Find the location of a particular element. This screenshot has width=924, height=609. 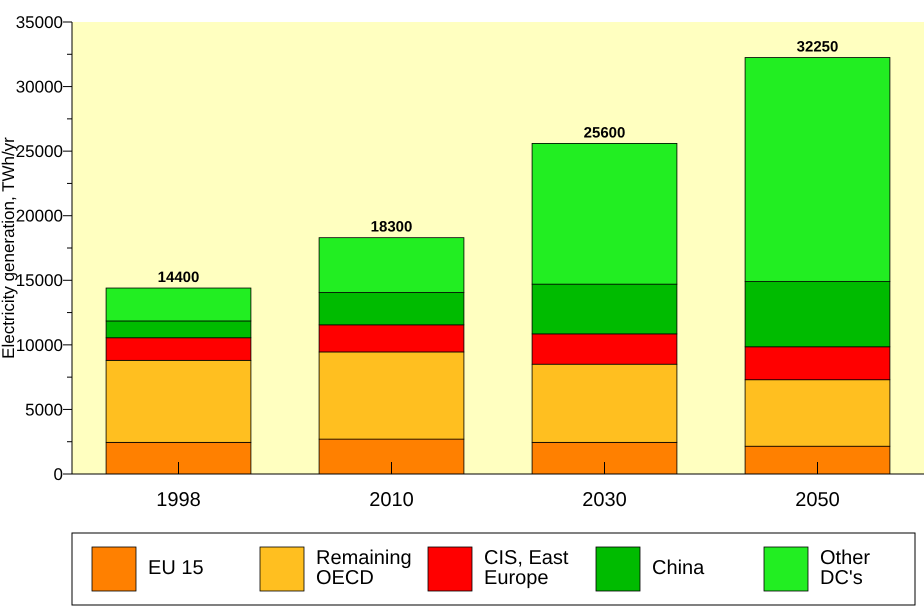

legend-label: Other DC's is located at coordinates (845, 568).